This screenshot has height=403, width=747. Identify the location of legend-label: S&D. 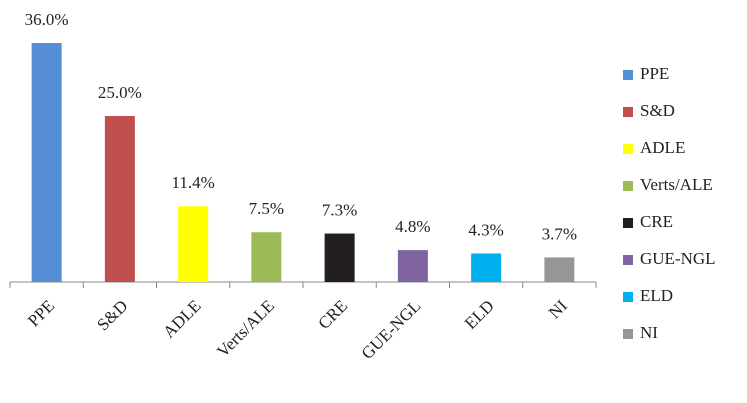
(657, 110).